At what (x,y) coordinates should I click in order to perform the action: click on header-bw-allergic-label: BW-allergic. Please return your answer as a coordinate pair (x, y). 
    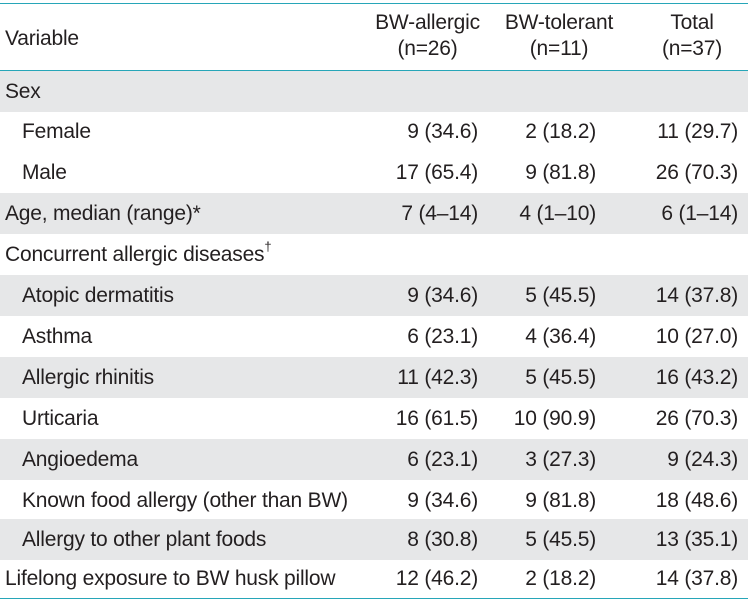
    Looking at the image, I should click on (427, 22).